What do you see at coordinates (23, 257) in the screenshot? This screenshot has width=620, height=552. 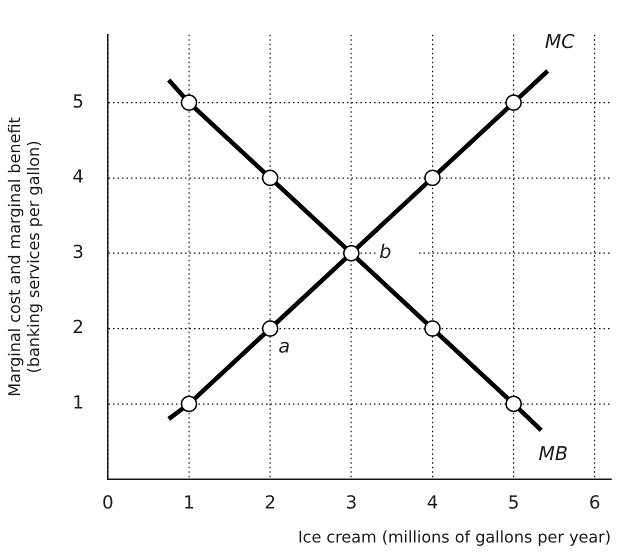 I see `y-axis-title: Marginal cost and marginal benefit (banking services per gallon)` at bounding box center [23, 257].